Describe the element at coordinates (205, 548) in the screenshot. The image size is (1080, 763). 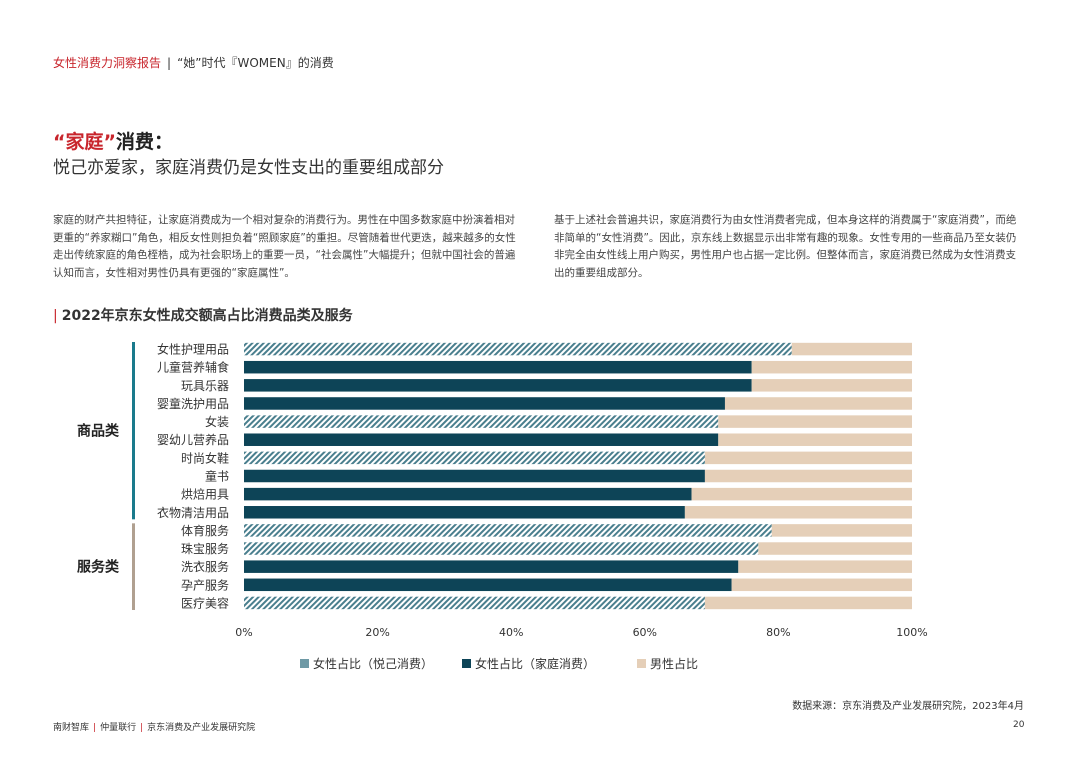
I see `category-label: 珠宝服务` at that location.